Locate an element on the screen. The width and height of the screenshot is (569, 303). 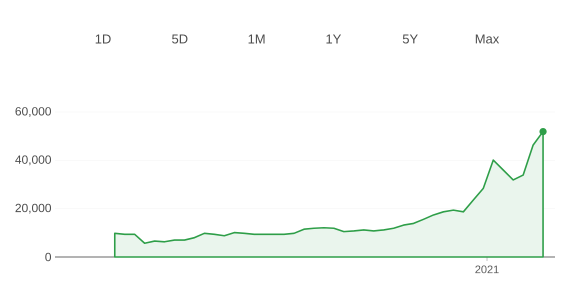
text: 1D is located at coordinates (103, 39).